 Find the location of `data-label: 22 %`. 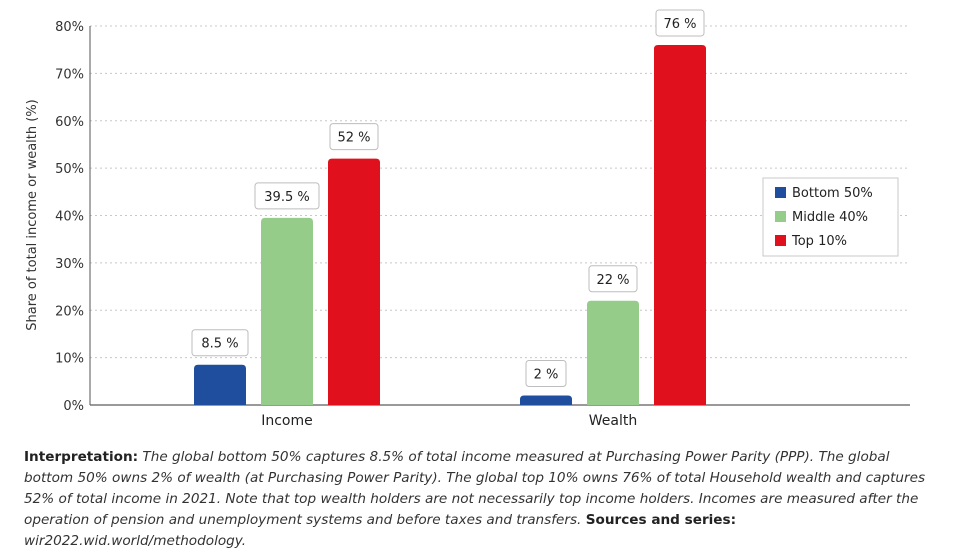

data-label: 22 % is located at coordinates (612, 280).